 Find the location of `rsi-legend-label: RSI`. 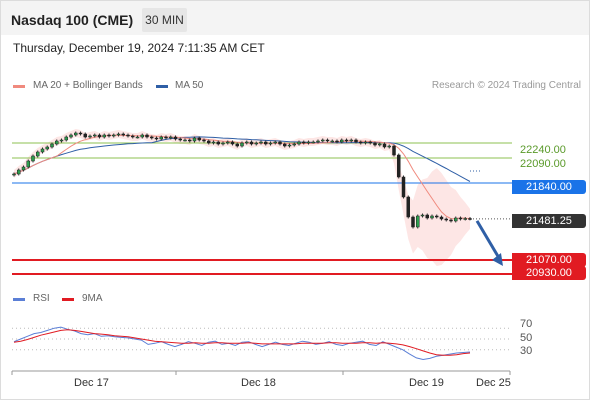

rsi-legend-label: RSI is located at coordinates (41, 298).